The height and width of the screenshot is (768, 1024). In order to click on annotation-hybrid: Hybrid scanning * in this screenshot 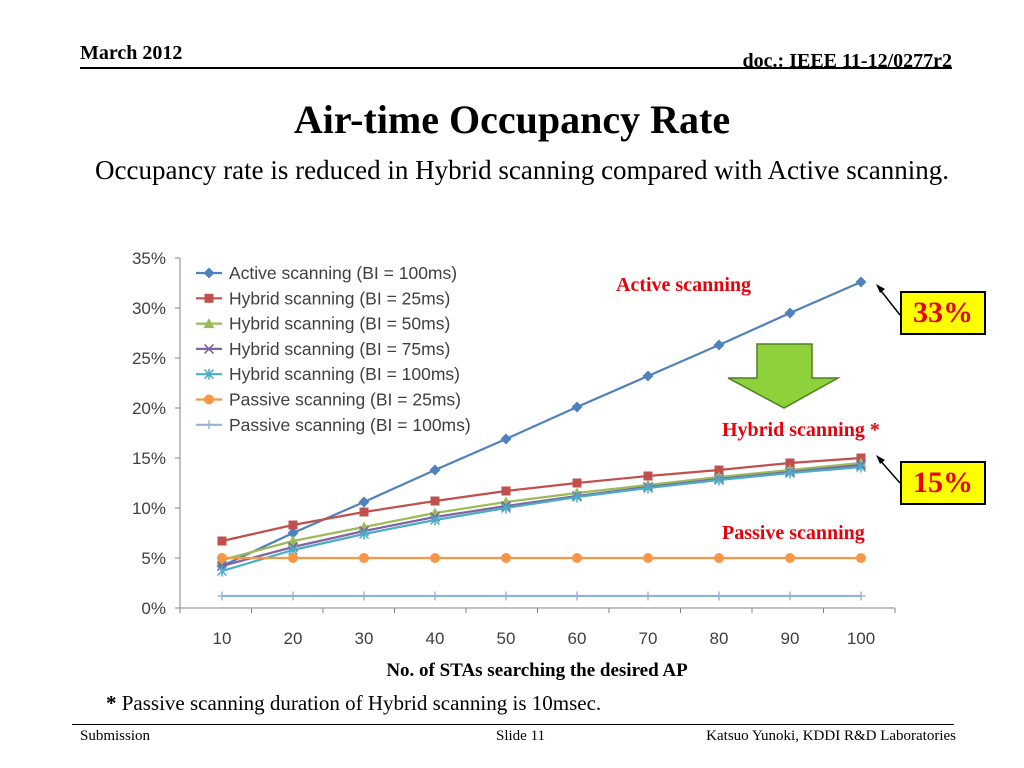, I will do `click(801, 430)`.